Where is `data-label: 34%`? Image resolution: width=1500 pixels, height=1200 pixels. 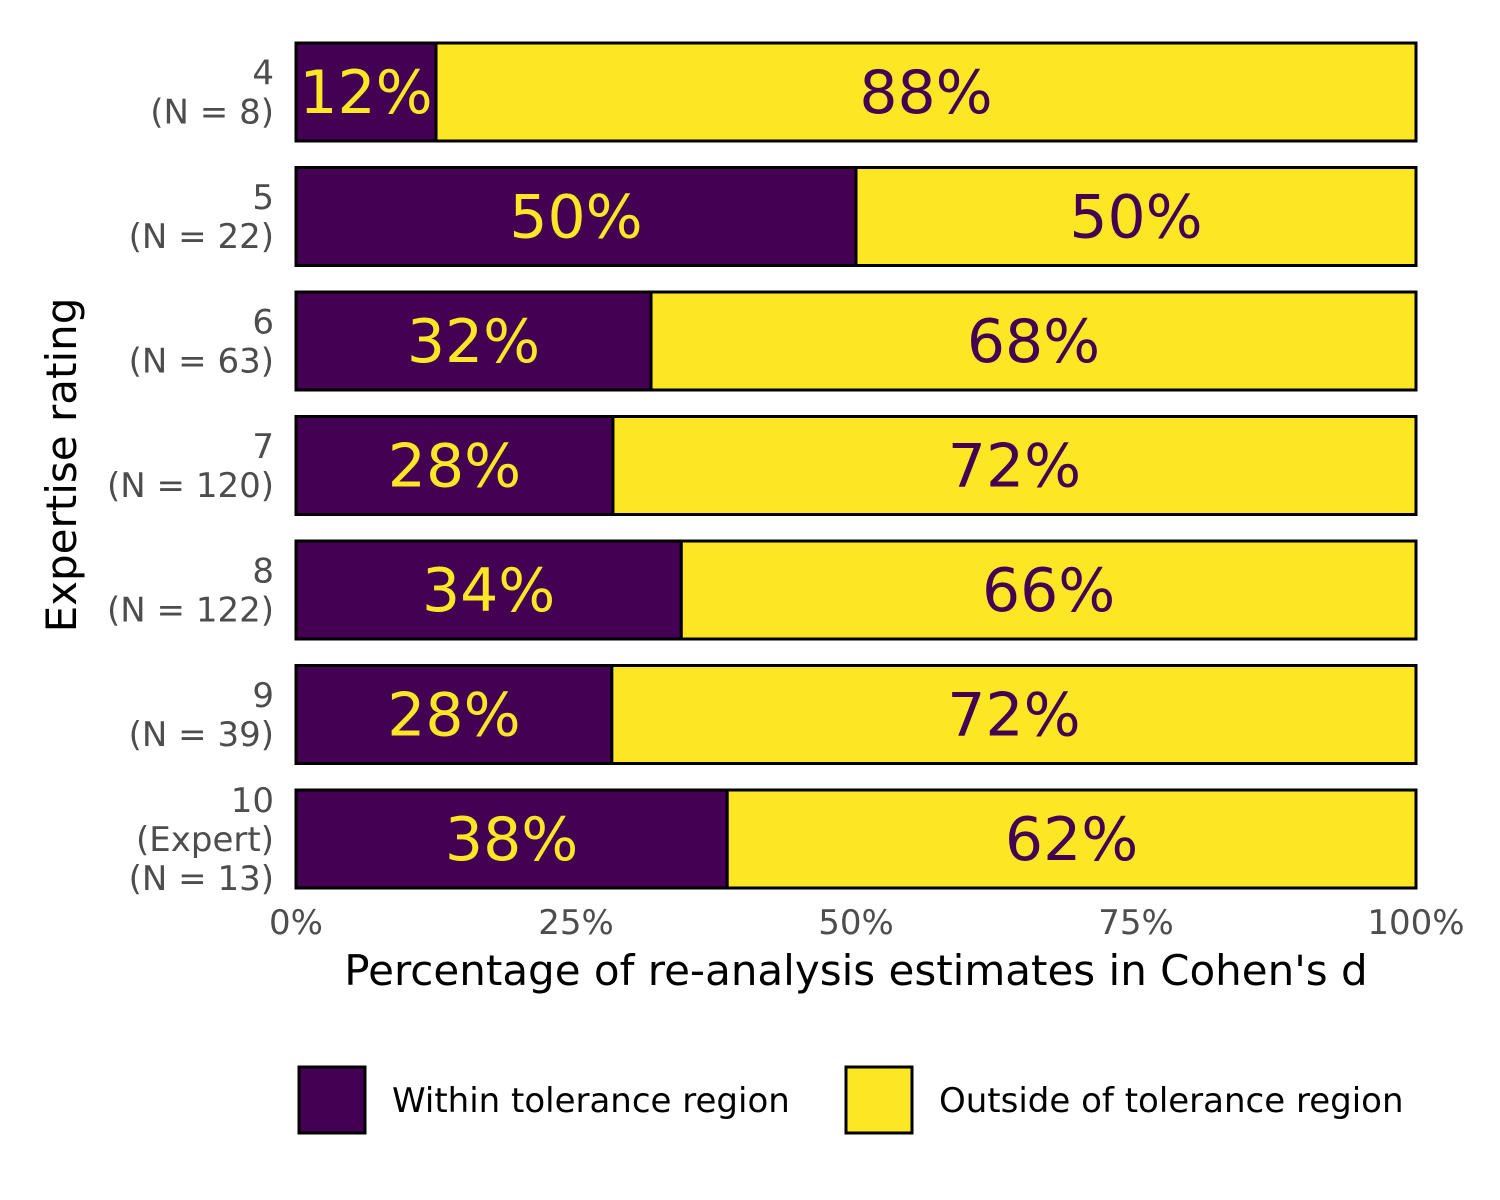
data-label: 34% is located at coordinates (488, 591).